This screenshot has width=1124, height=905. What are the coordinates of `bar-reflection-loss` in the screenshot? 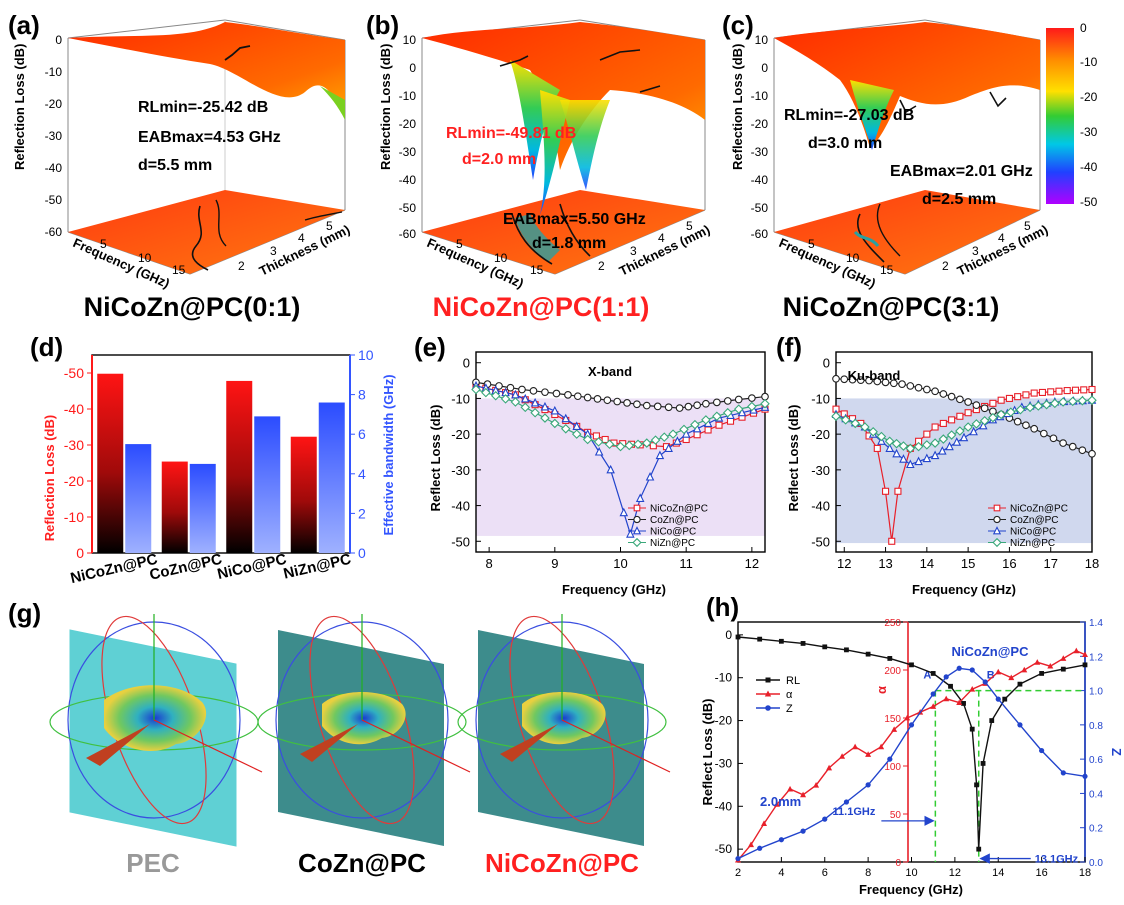 It's located at (110, 463).